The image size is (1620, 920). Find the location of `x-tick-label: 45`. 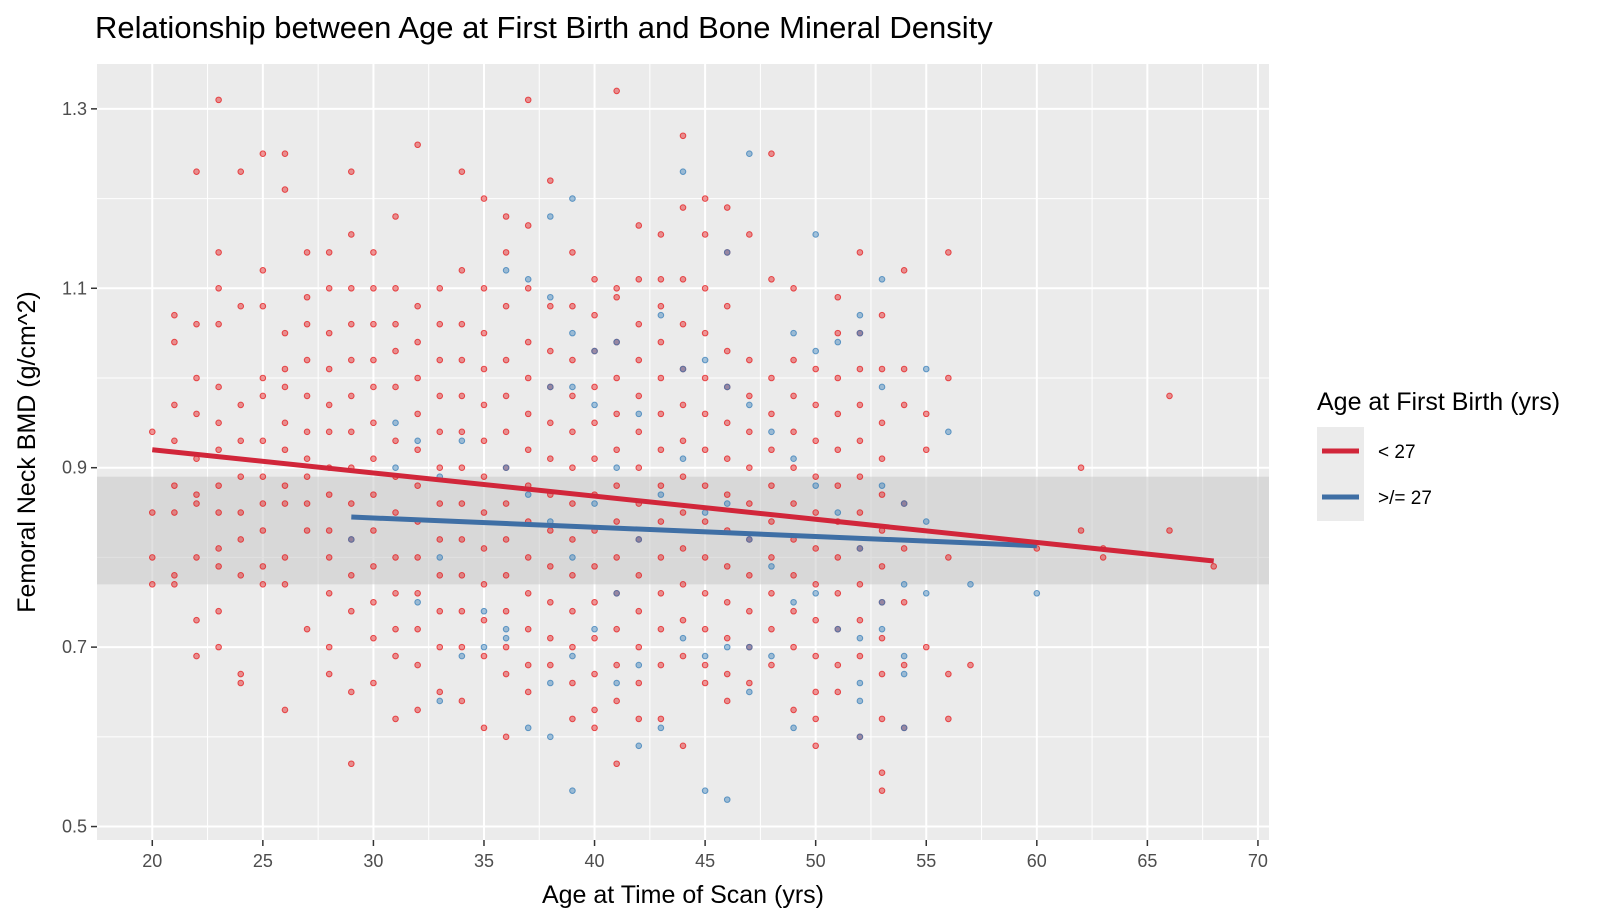

x-tick-label: 45 is located at coordinates (705, 861).